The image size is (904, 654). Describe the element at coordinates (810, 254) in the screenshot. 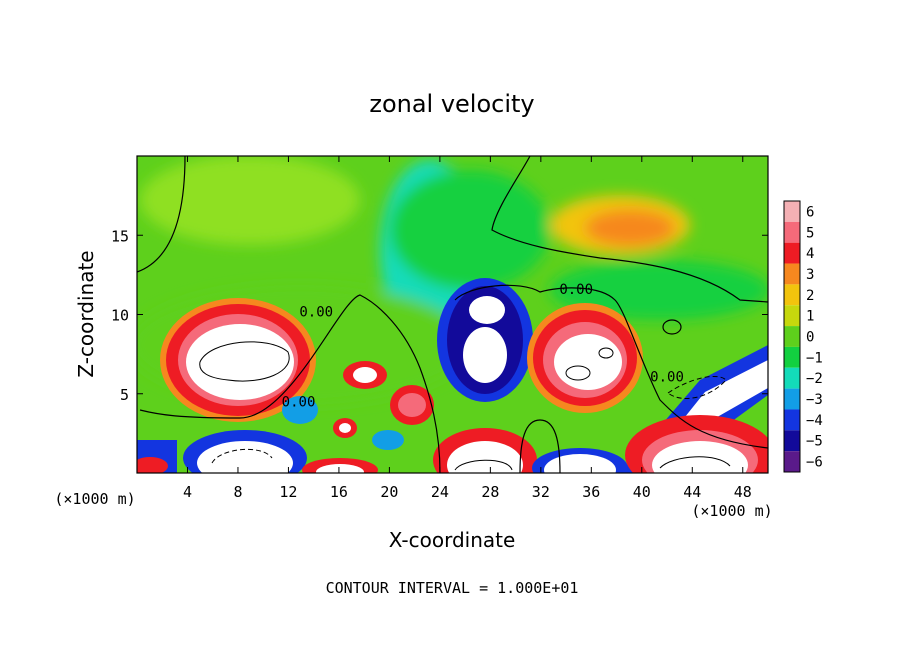

I see `colorbar-label: 4` at that location.